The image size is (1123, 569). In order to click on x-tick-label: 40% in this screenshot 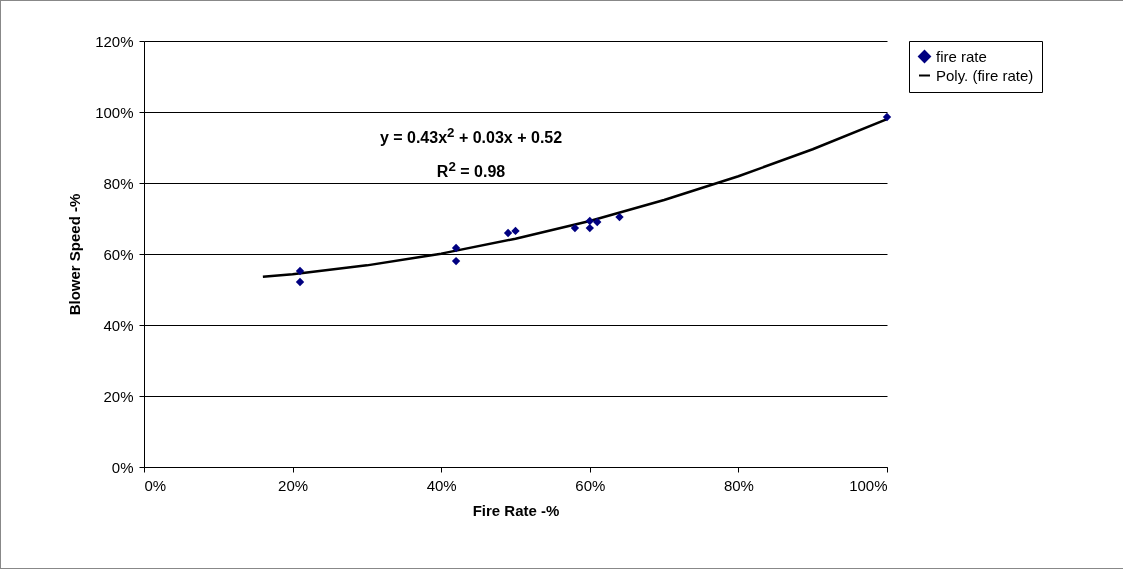, I will do `click(441, 485)`.